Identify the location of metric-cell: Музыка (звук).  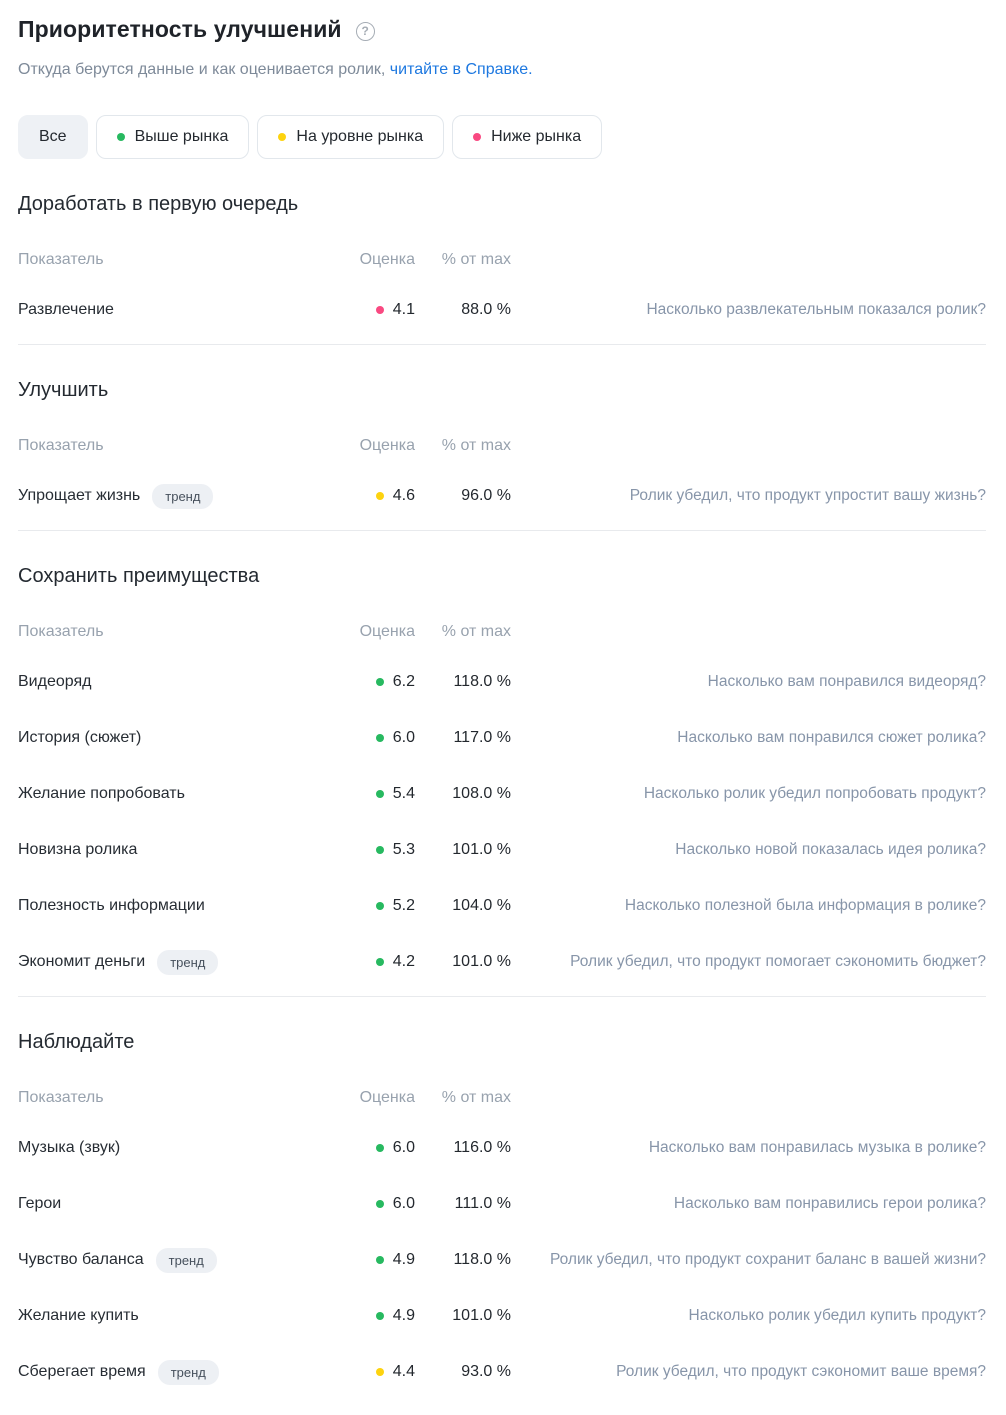
(183, 1148).